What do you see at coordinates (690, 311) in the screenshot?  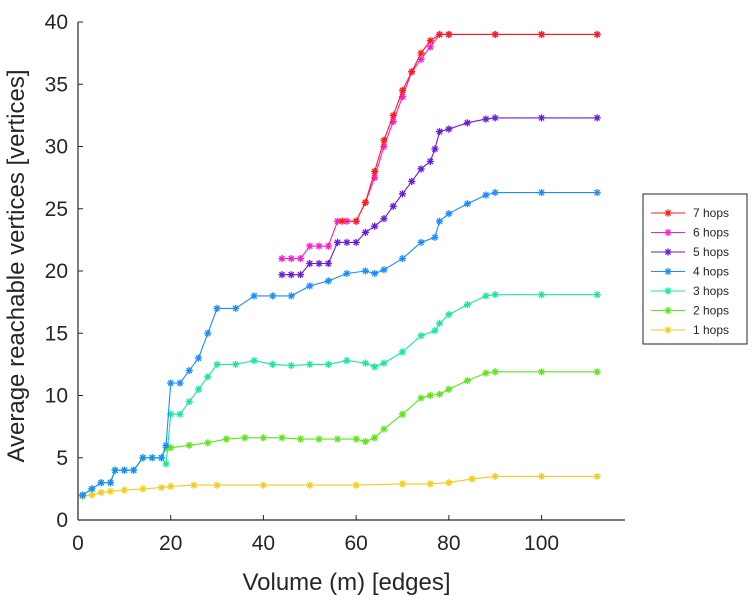 I see `legend-item-2-hops: 2 hops` at bounding box center [690, 311].